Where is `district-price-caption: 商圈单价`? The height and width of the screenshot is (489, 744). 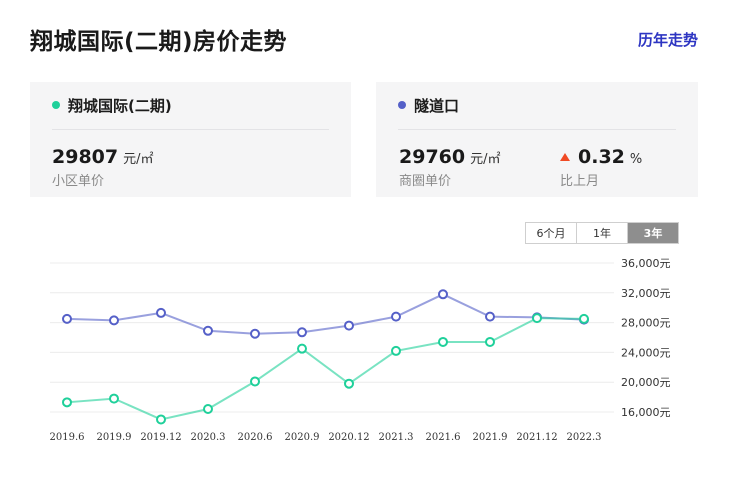 district-price-caption: 商圈单价 is located at coordinates (425, 181).